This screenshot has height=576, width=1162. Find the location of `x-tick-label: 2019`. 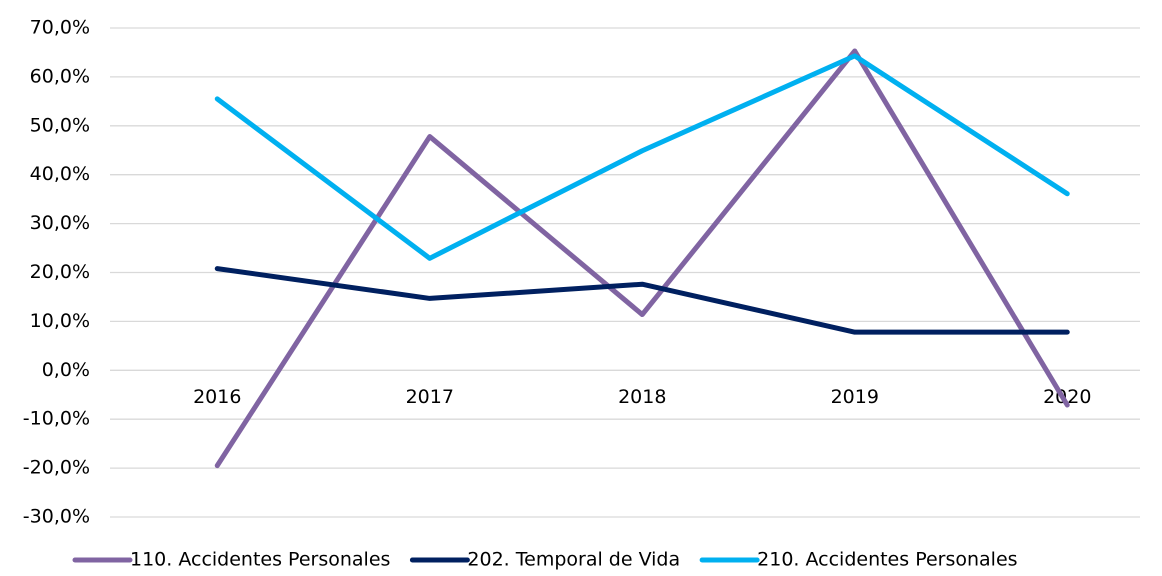

x-tick-label: 2019 is located at coordinates (855, 397).